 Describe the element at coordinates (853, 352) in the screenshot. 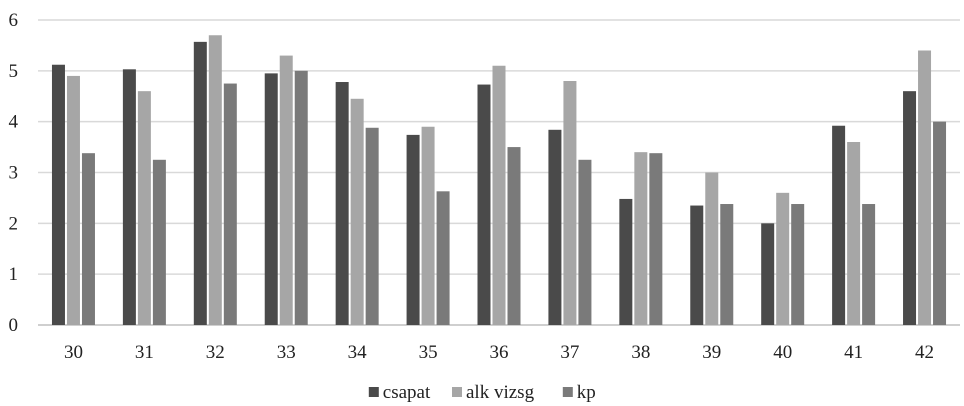

I see `x-tick-label: 41` at that location.